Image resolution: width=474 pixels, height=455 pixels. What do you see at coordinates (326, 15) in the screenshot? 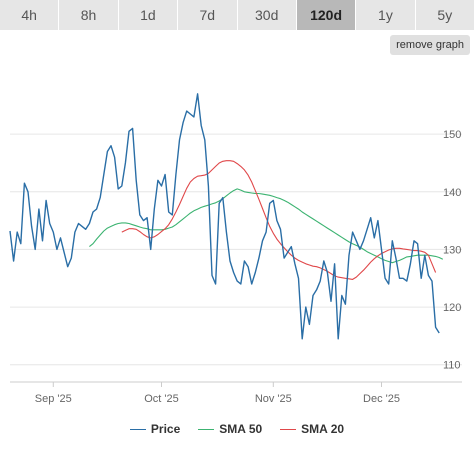
I see `tab-120d: 120d` at bounding box center [326, 15].